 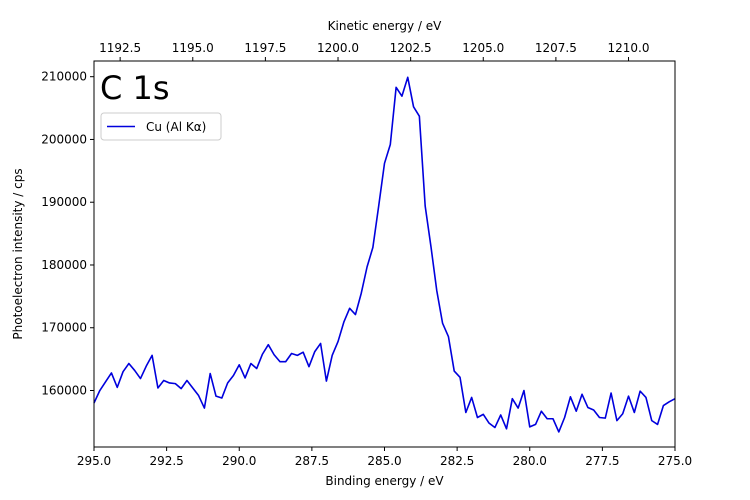 What do you see at coordinates (384, 481) in the screenshot?
I see `x-axis-label: Binding energy / eV` at bounding box center [384, 481].